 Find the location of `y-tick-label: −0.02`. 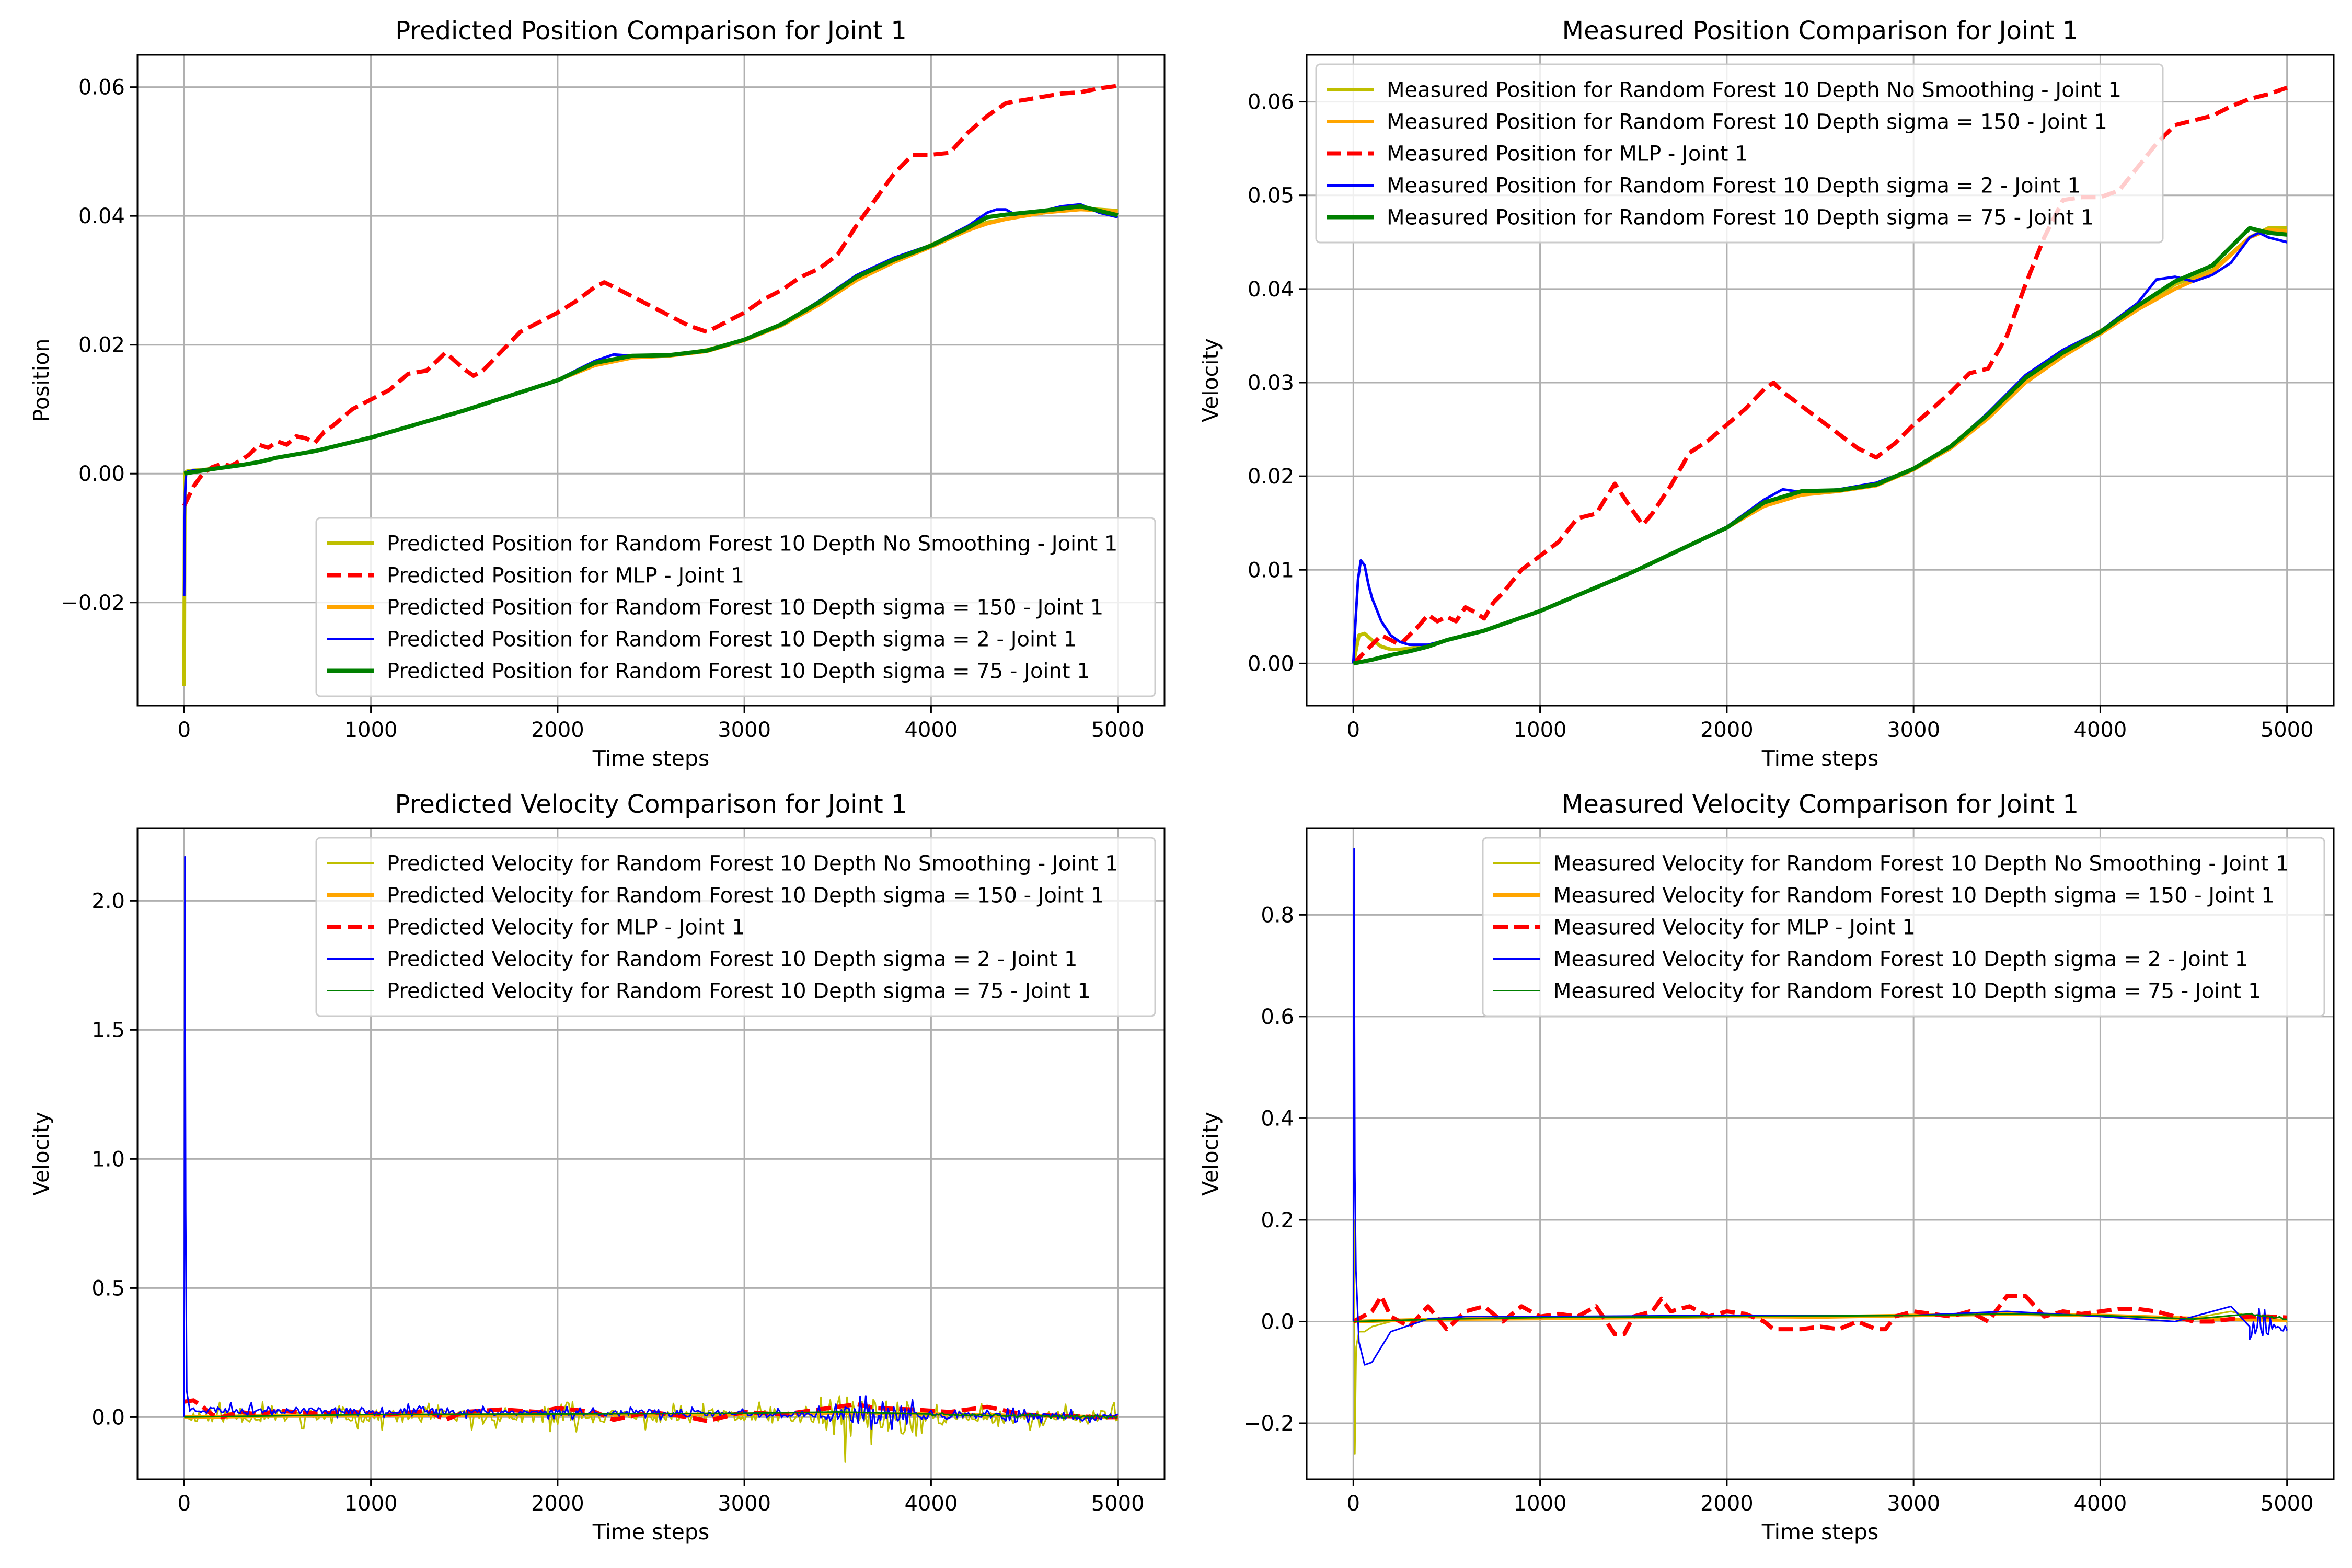

y-tick-label: −0.02 is located at coordinates (93, 603).